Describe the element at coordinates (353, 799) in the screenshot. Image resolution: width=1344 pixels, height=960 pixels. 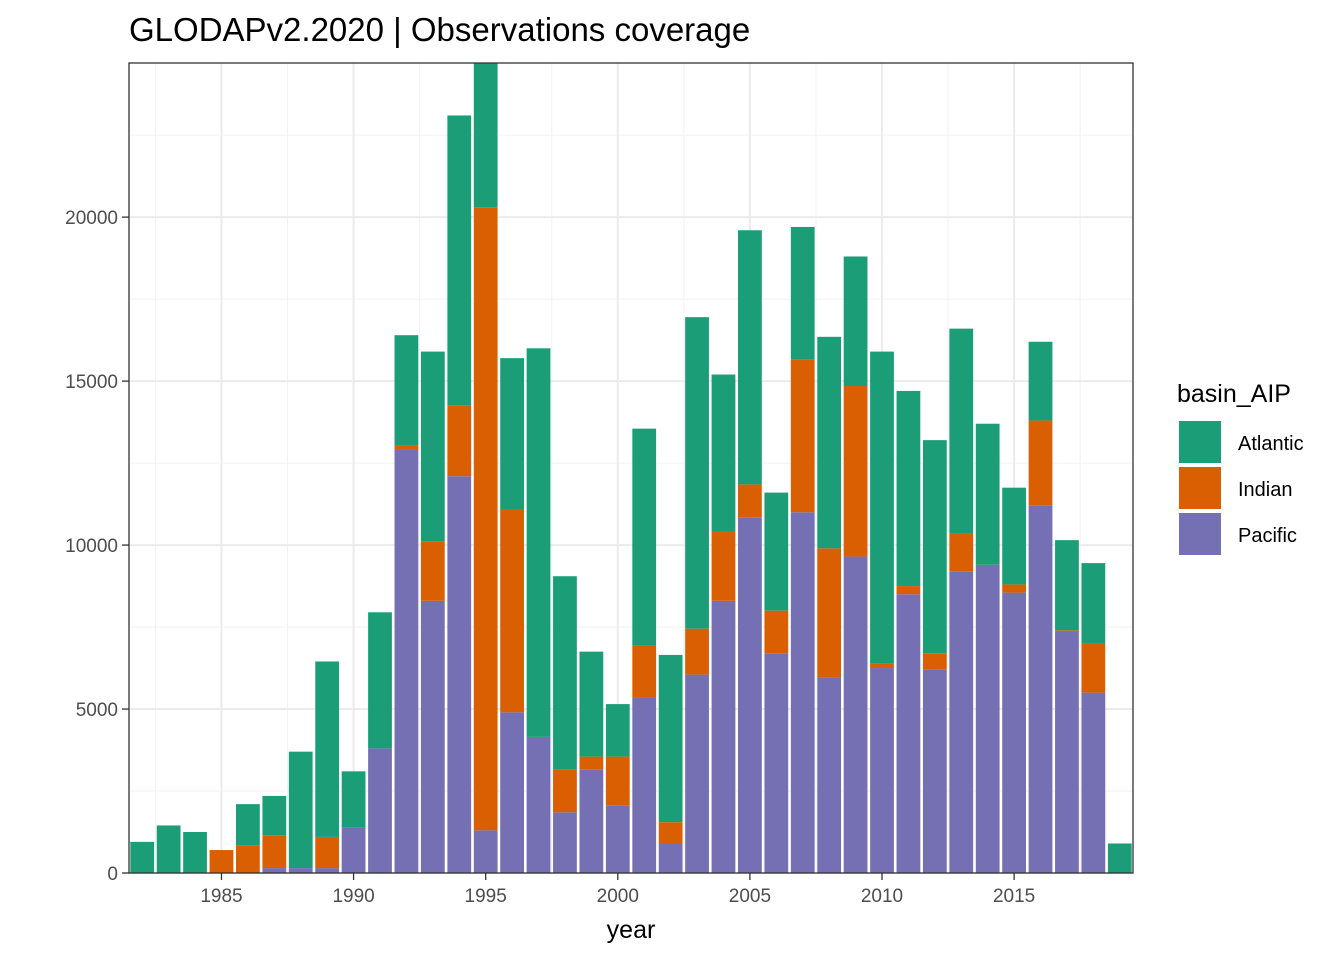
I see `bar-atlantic-1990` at that location.